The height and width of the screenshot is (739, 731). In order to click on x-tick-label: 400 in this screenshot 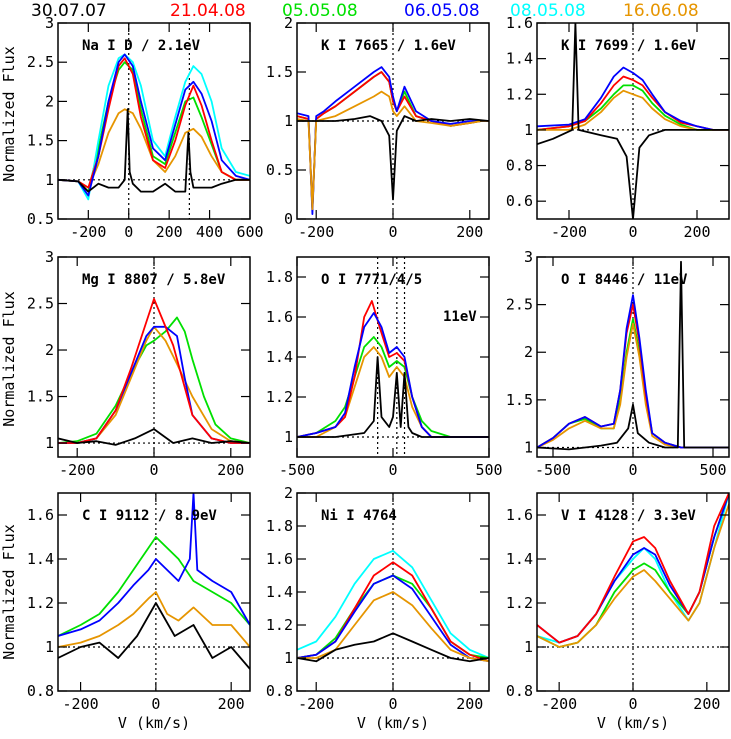, I will do `click(209, 232)`.